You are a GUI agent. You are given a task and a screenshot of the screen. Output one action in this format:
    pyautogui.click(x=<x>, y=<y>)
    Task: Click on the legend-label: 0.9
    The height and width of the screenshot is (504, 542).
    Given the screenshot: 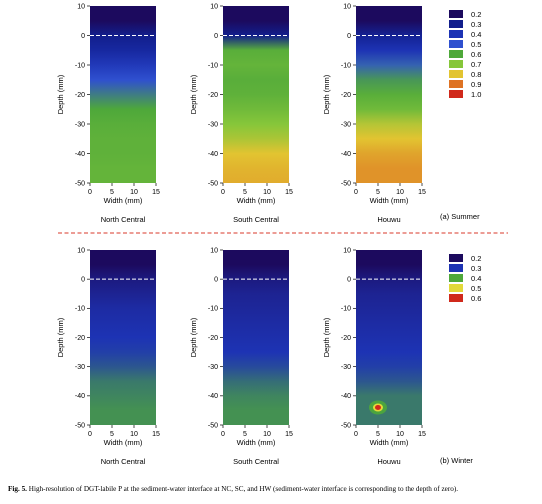 What is the action you would take?
    pyautogui.click(x=476, y=84)
    